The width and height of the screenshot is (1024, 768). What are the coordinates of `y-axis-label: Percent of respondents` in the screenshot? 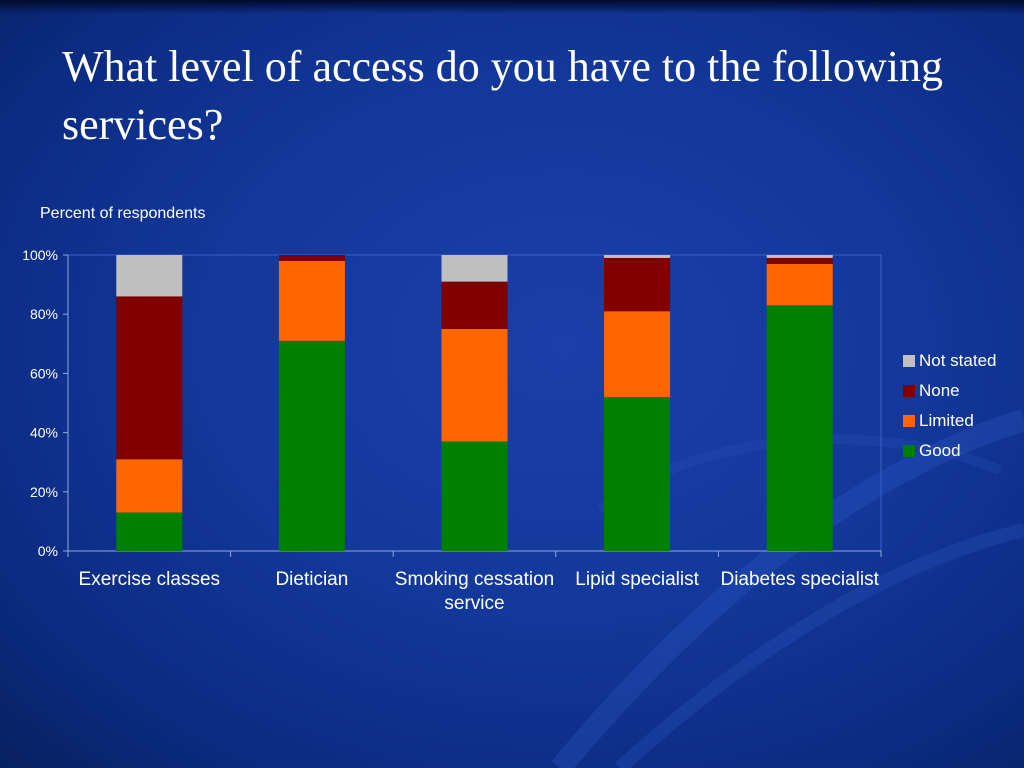 It's located at (123, 213).